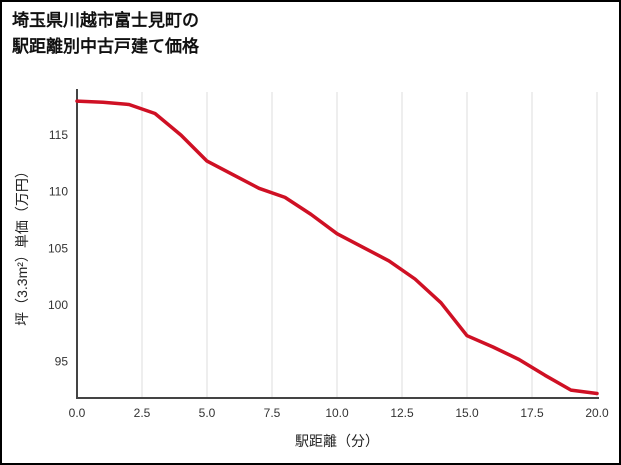 This screenshot has height=465, width=621. Describe the element at coordinates (58, 248) in the screenshot. I see `y-tick-label: 105` at that location.